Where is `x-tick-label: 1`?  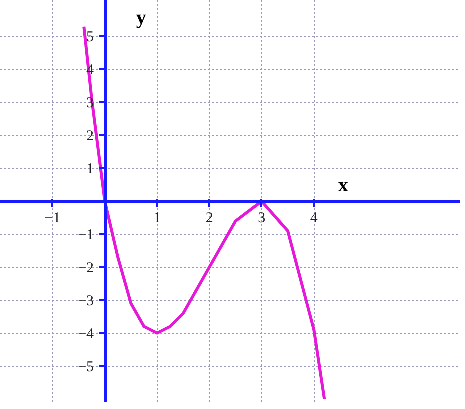 x-tick-label: 1 is located at coordinates (158, 218).